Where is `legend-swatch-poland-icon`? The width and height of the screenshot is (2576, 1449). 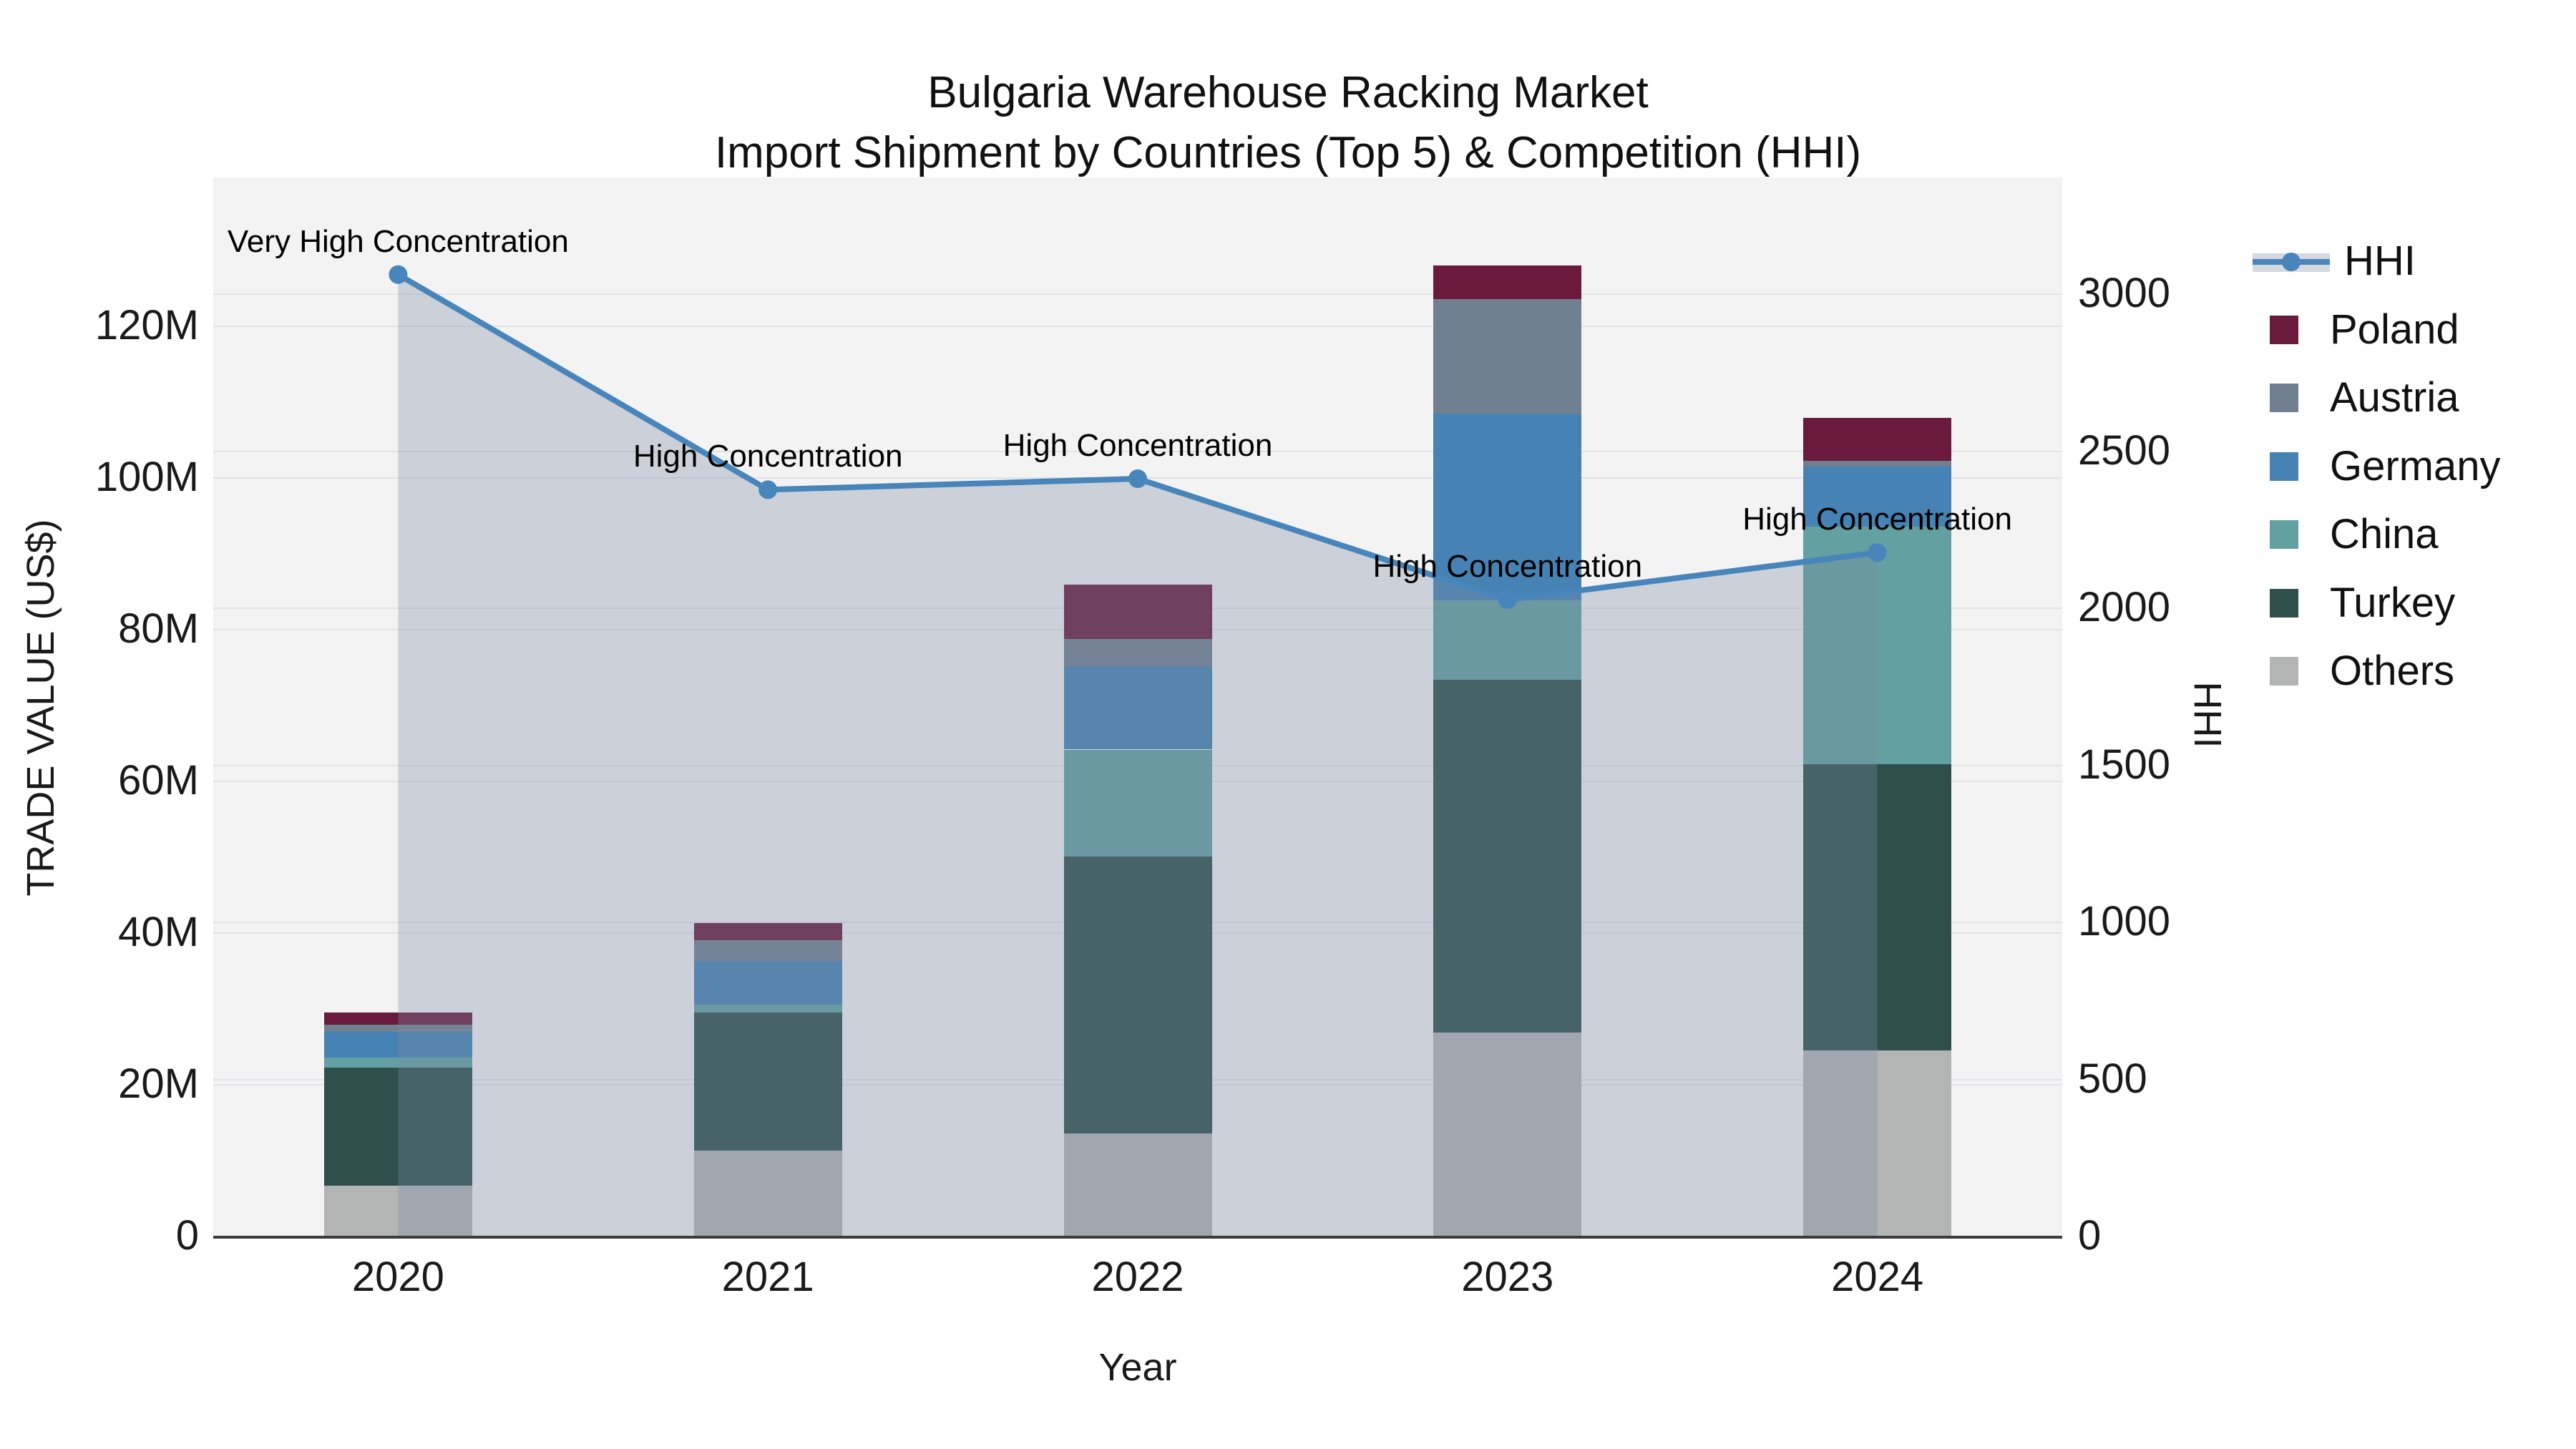
legend-swatch-poland-icon is located at coordinates (2284, 329).